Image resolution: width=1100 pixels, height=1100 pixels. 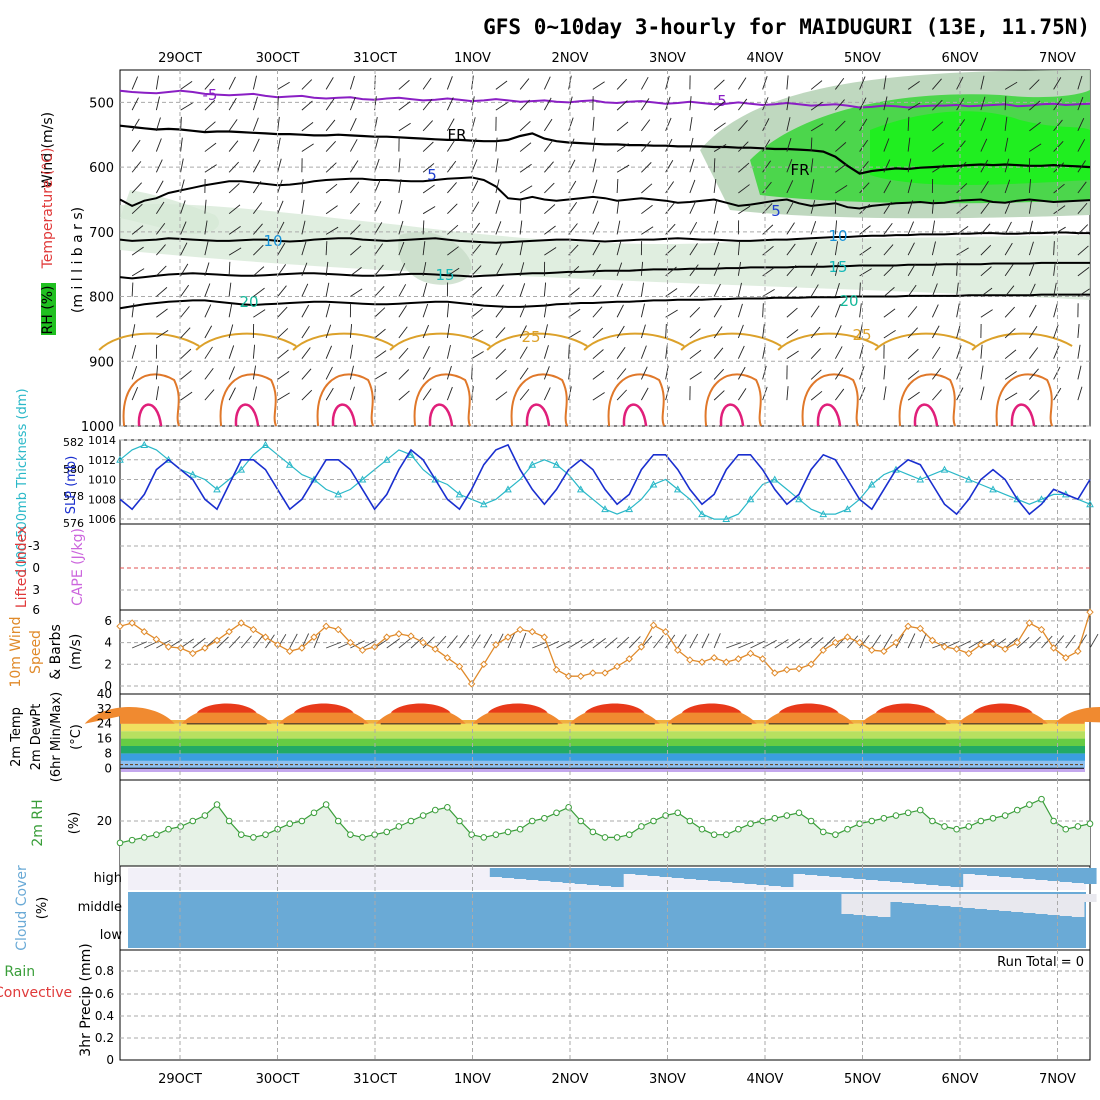 I want to click on cloud-high-bar, so click(x=932, y=876).